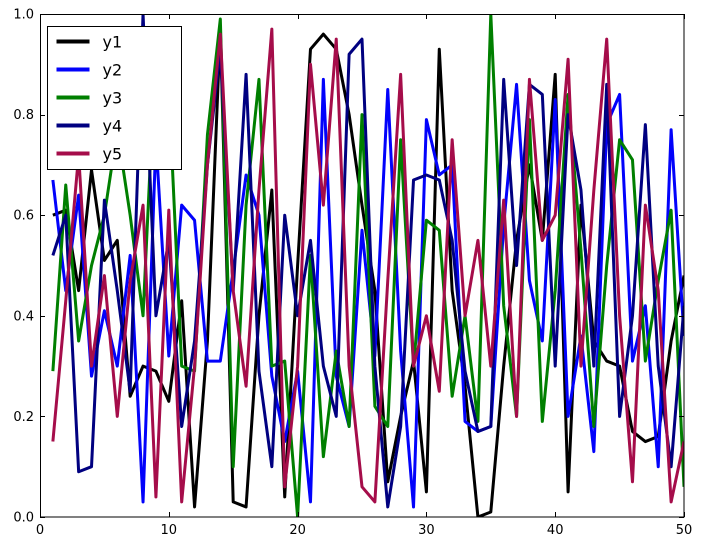 The image size is (704, 544). What do you see at coordinates (23, 518) in the screenshot?
I see `y-tick-label: 0.0` at bounding box center [23, 518].